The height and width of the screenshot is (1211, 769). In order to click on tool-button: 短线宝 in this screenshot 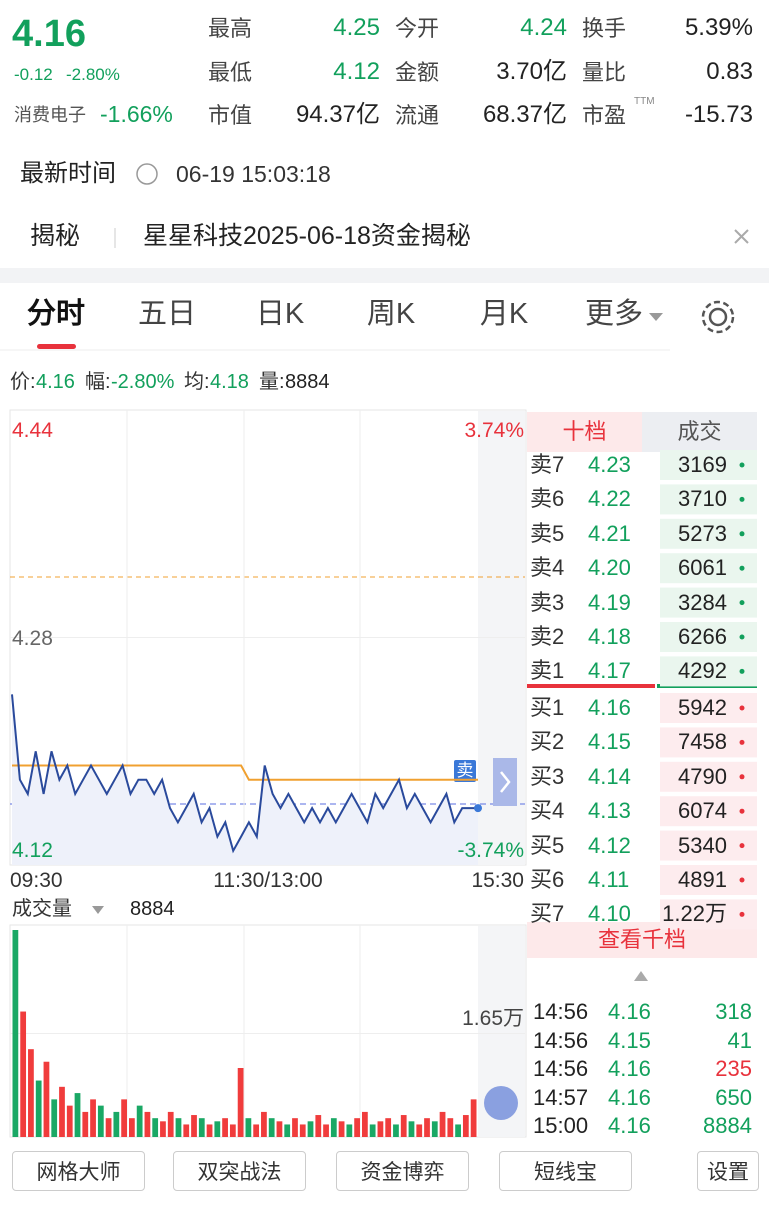, I will do `click(565, 1171)`.